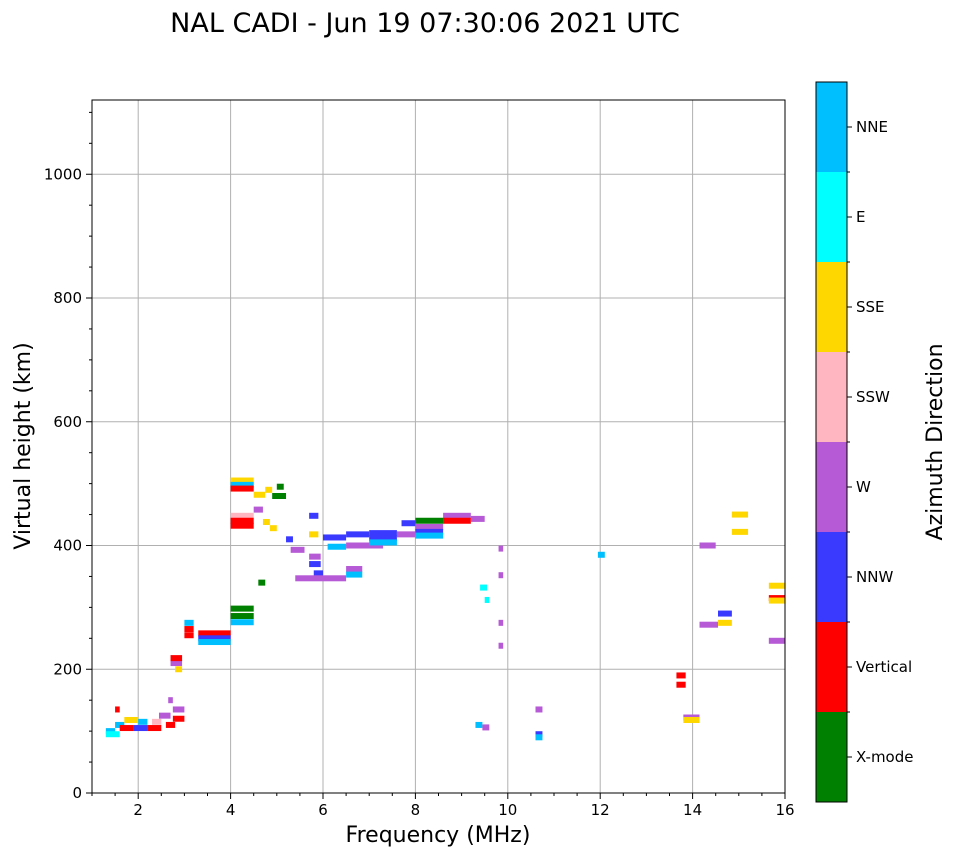  Describe the element at coordinates (231, 810) in the screenshot. I see `x-tick-label: 4` at that location.